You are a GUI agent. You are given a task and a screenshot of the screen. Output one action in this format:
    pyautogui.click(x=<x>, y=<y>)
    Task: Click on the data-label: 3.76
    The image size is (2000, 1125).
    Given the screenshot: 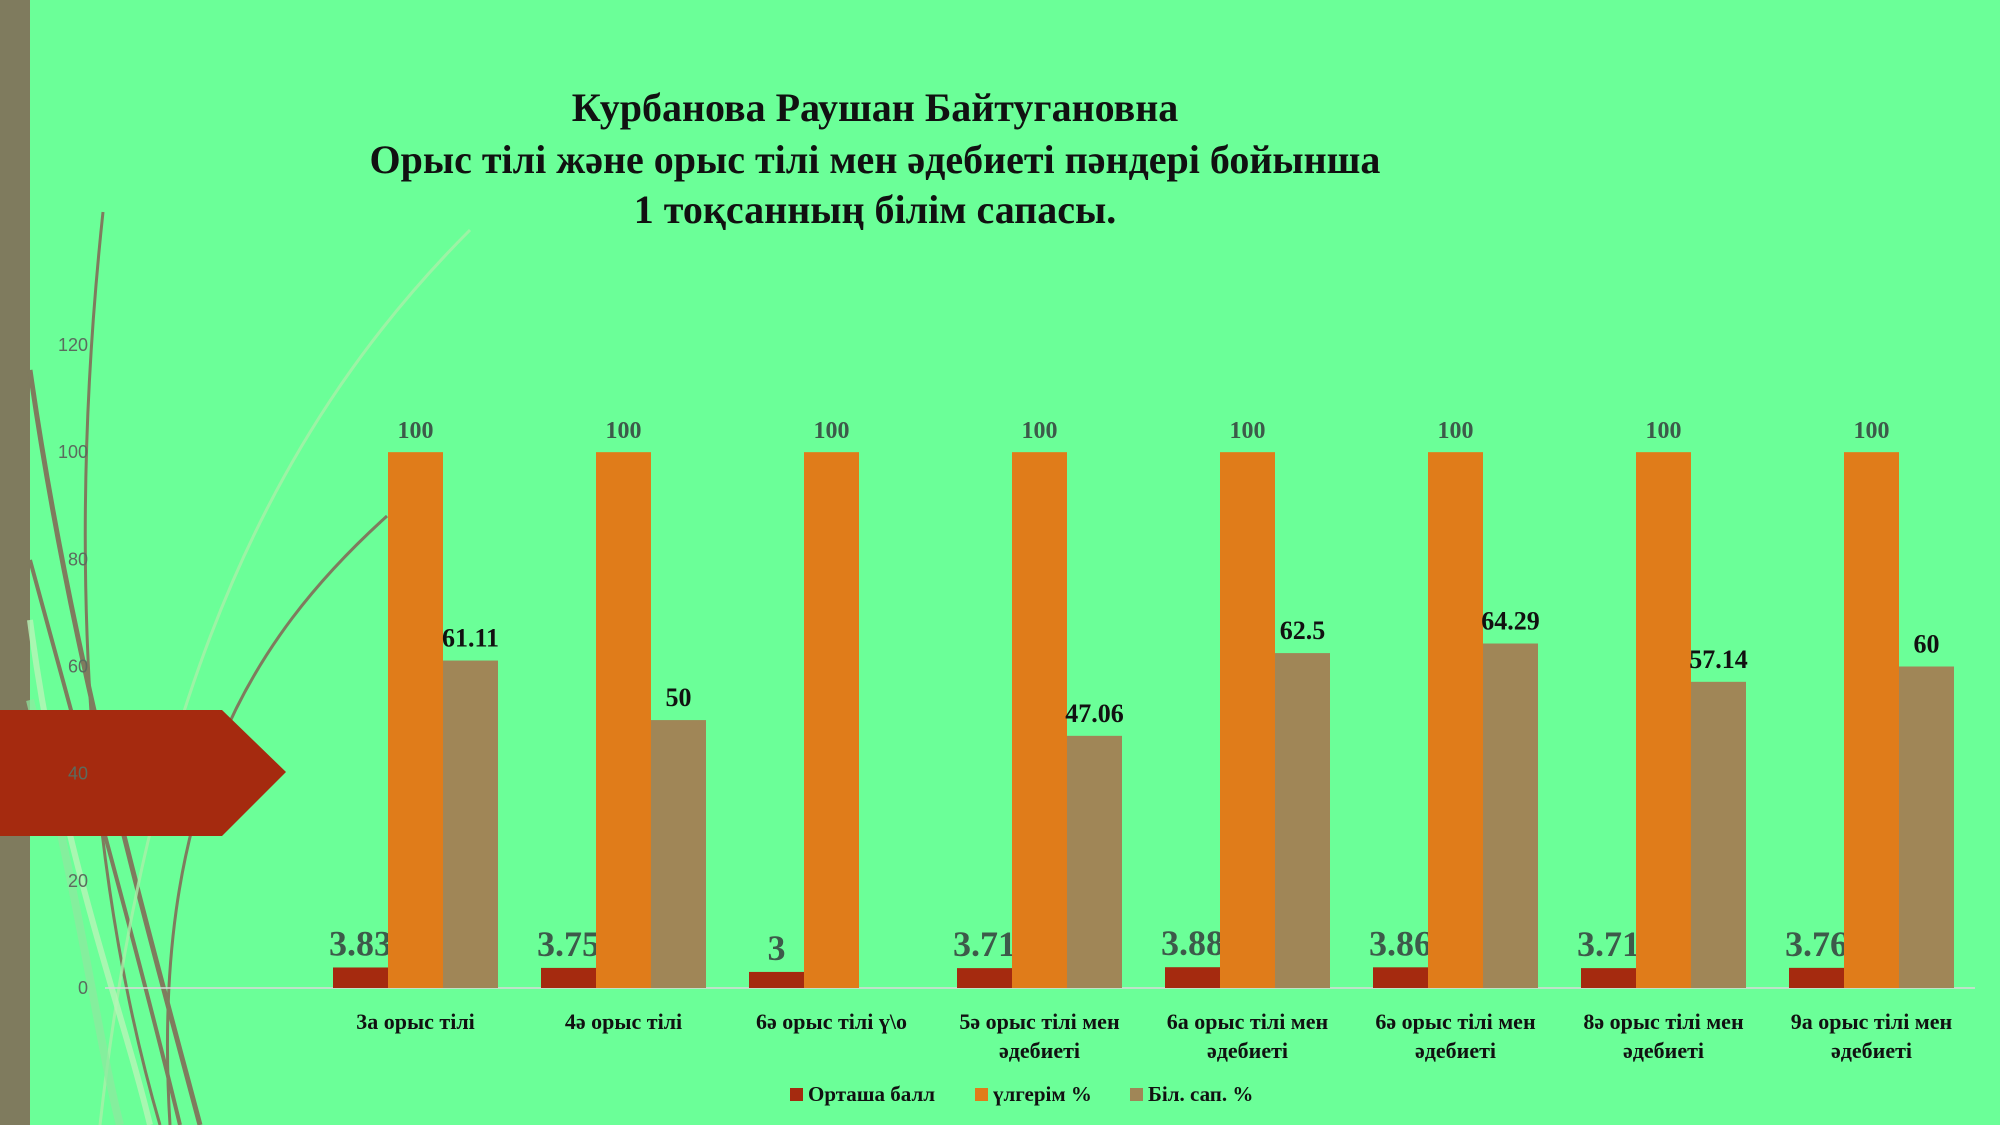 What is the action you would take?
    pyautogui.click(x=1816, y=944)
    